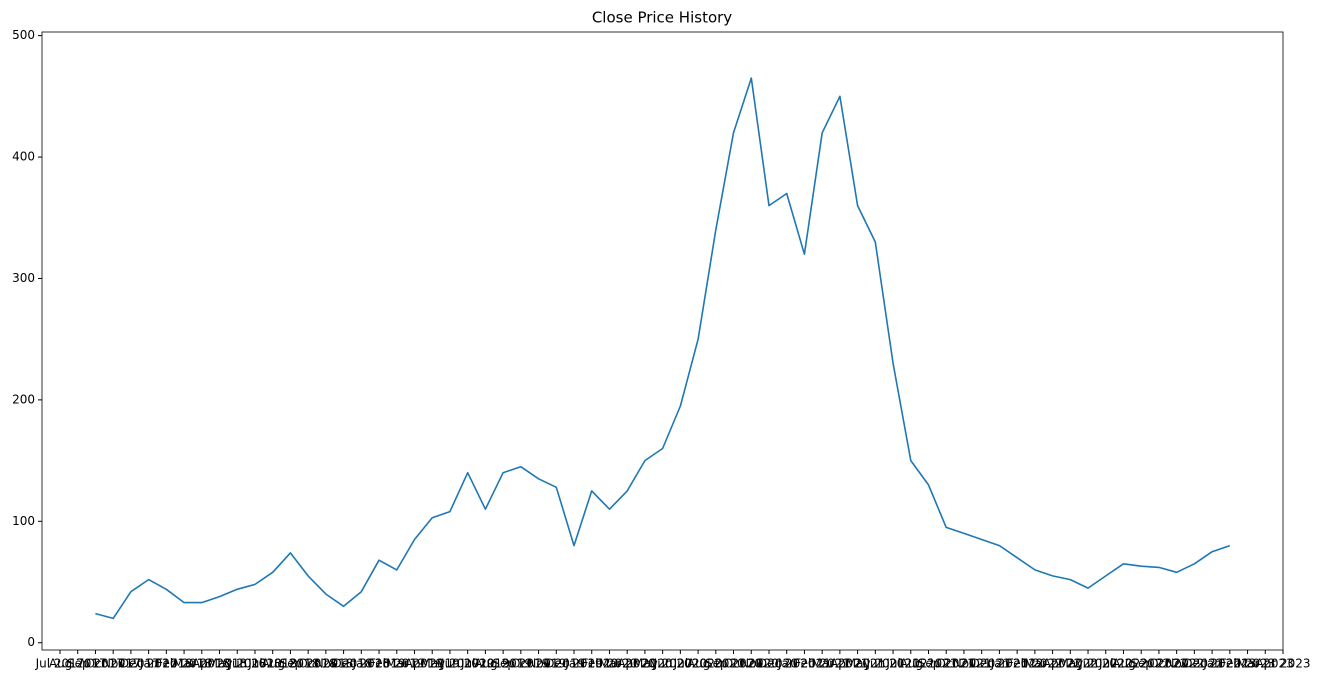 Image resolution: width=1321 pixels, height=682 pixels. What do you see at coordinates (23, 278) in the screenshot?
I see `y-tick-label: 300` at bounding box center [23, 278].